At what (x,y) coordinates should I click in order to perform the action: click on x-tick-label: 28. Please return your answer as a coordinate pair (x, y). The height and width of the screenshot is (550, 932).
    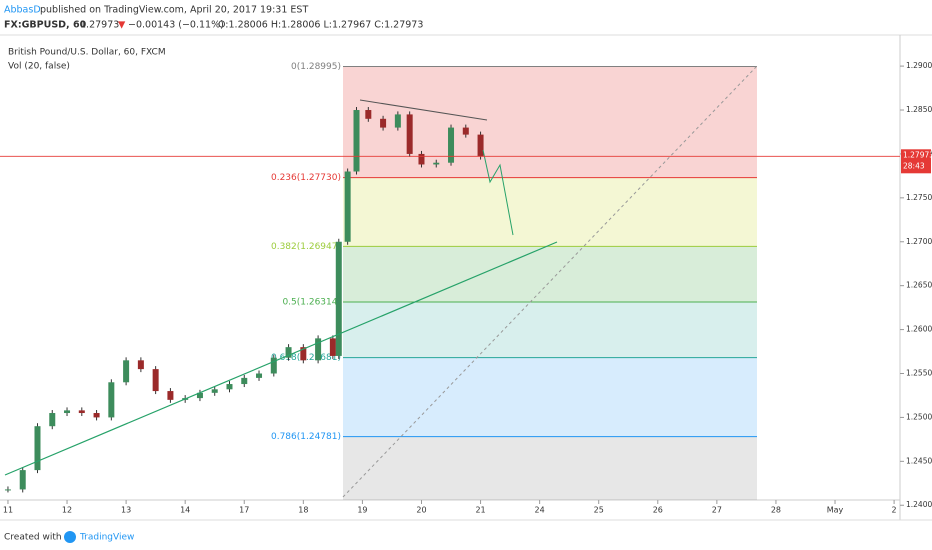
    Looking at the image, I should click on (776, 510).